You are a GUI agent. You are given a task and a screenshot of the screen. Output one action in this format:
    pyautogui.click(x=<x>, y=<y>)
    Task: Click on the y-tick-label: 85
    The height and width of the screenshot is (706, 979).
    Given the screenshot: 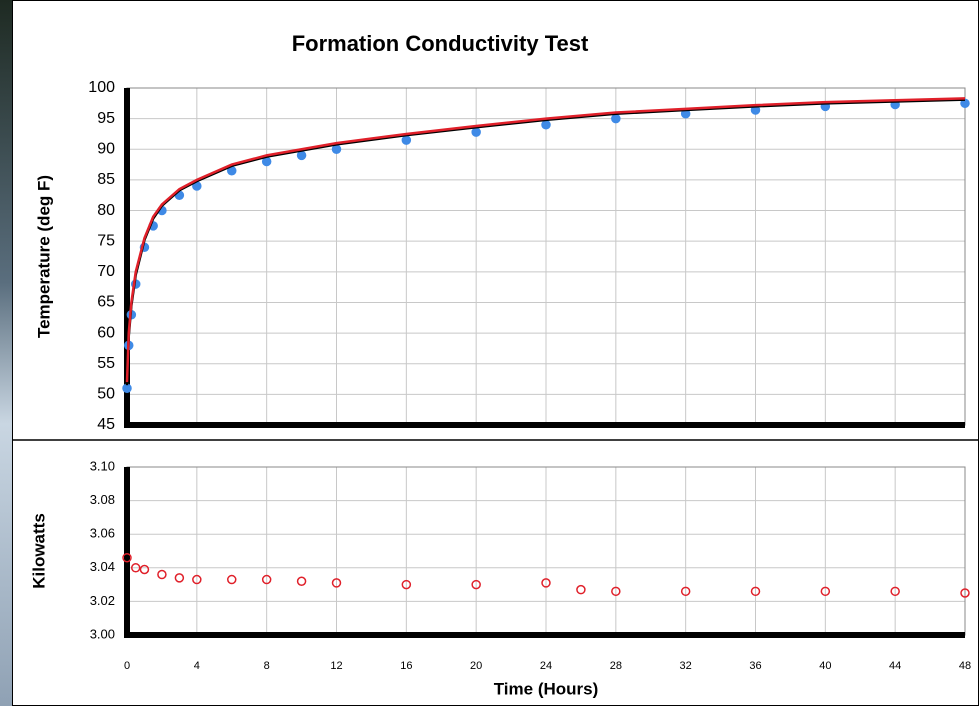 What is the action you would take?
    pyautogui.click(x=106, y=179)
    